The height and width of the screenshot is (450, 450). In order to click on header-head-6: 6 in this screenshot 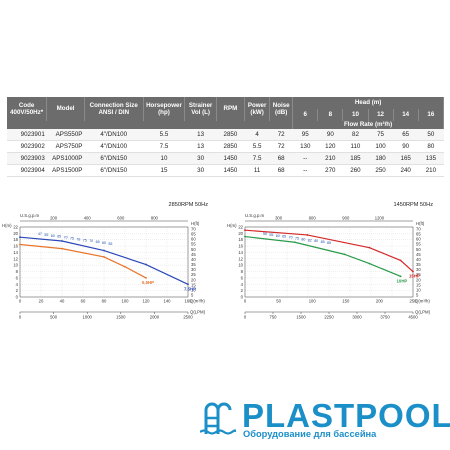, I will do `click(305, 115)`.